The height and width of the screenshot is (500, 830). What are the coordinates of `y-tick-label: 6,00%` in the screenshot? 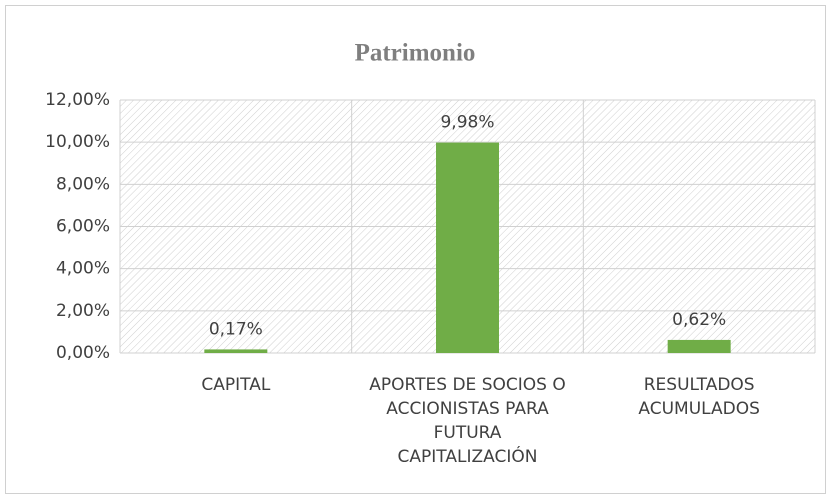 It's located at (83, 227).